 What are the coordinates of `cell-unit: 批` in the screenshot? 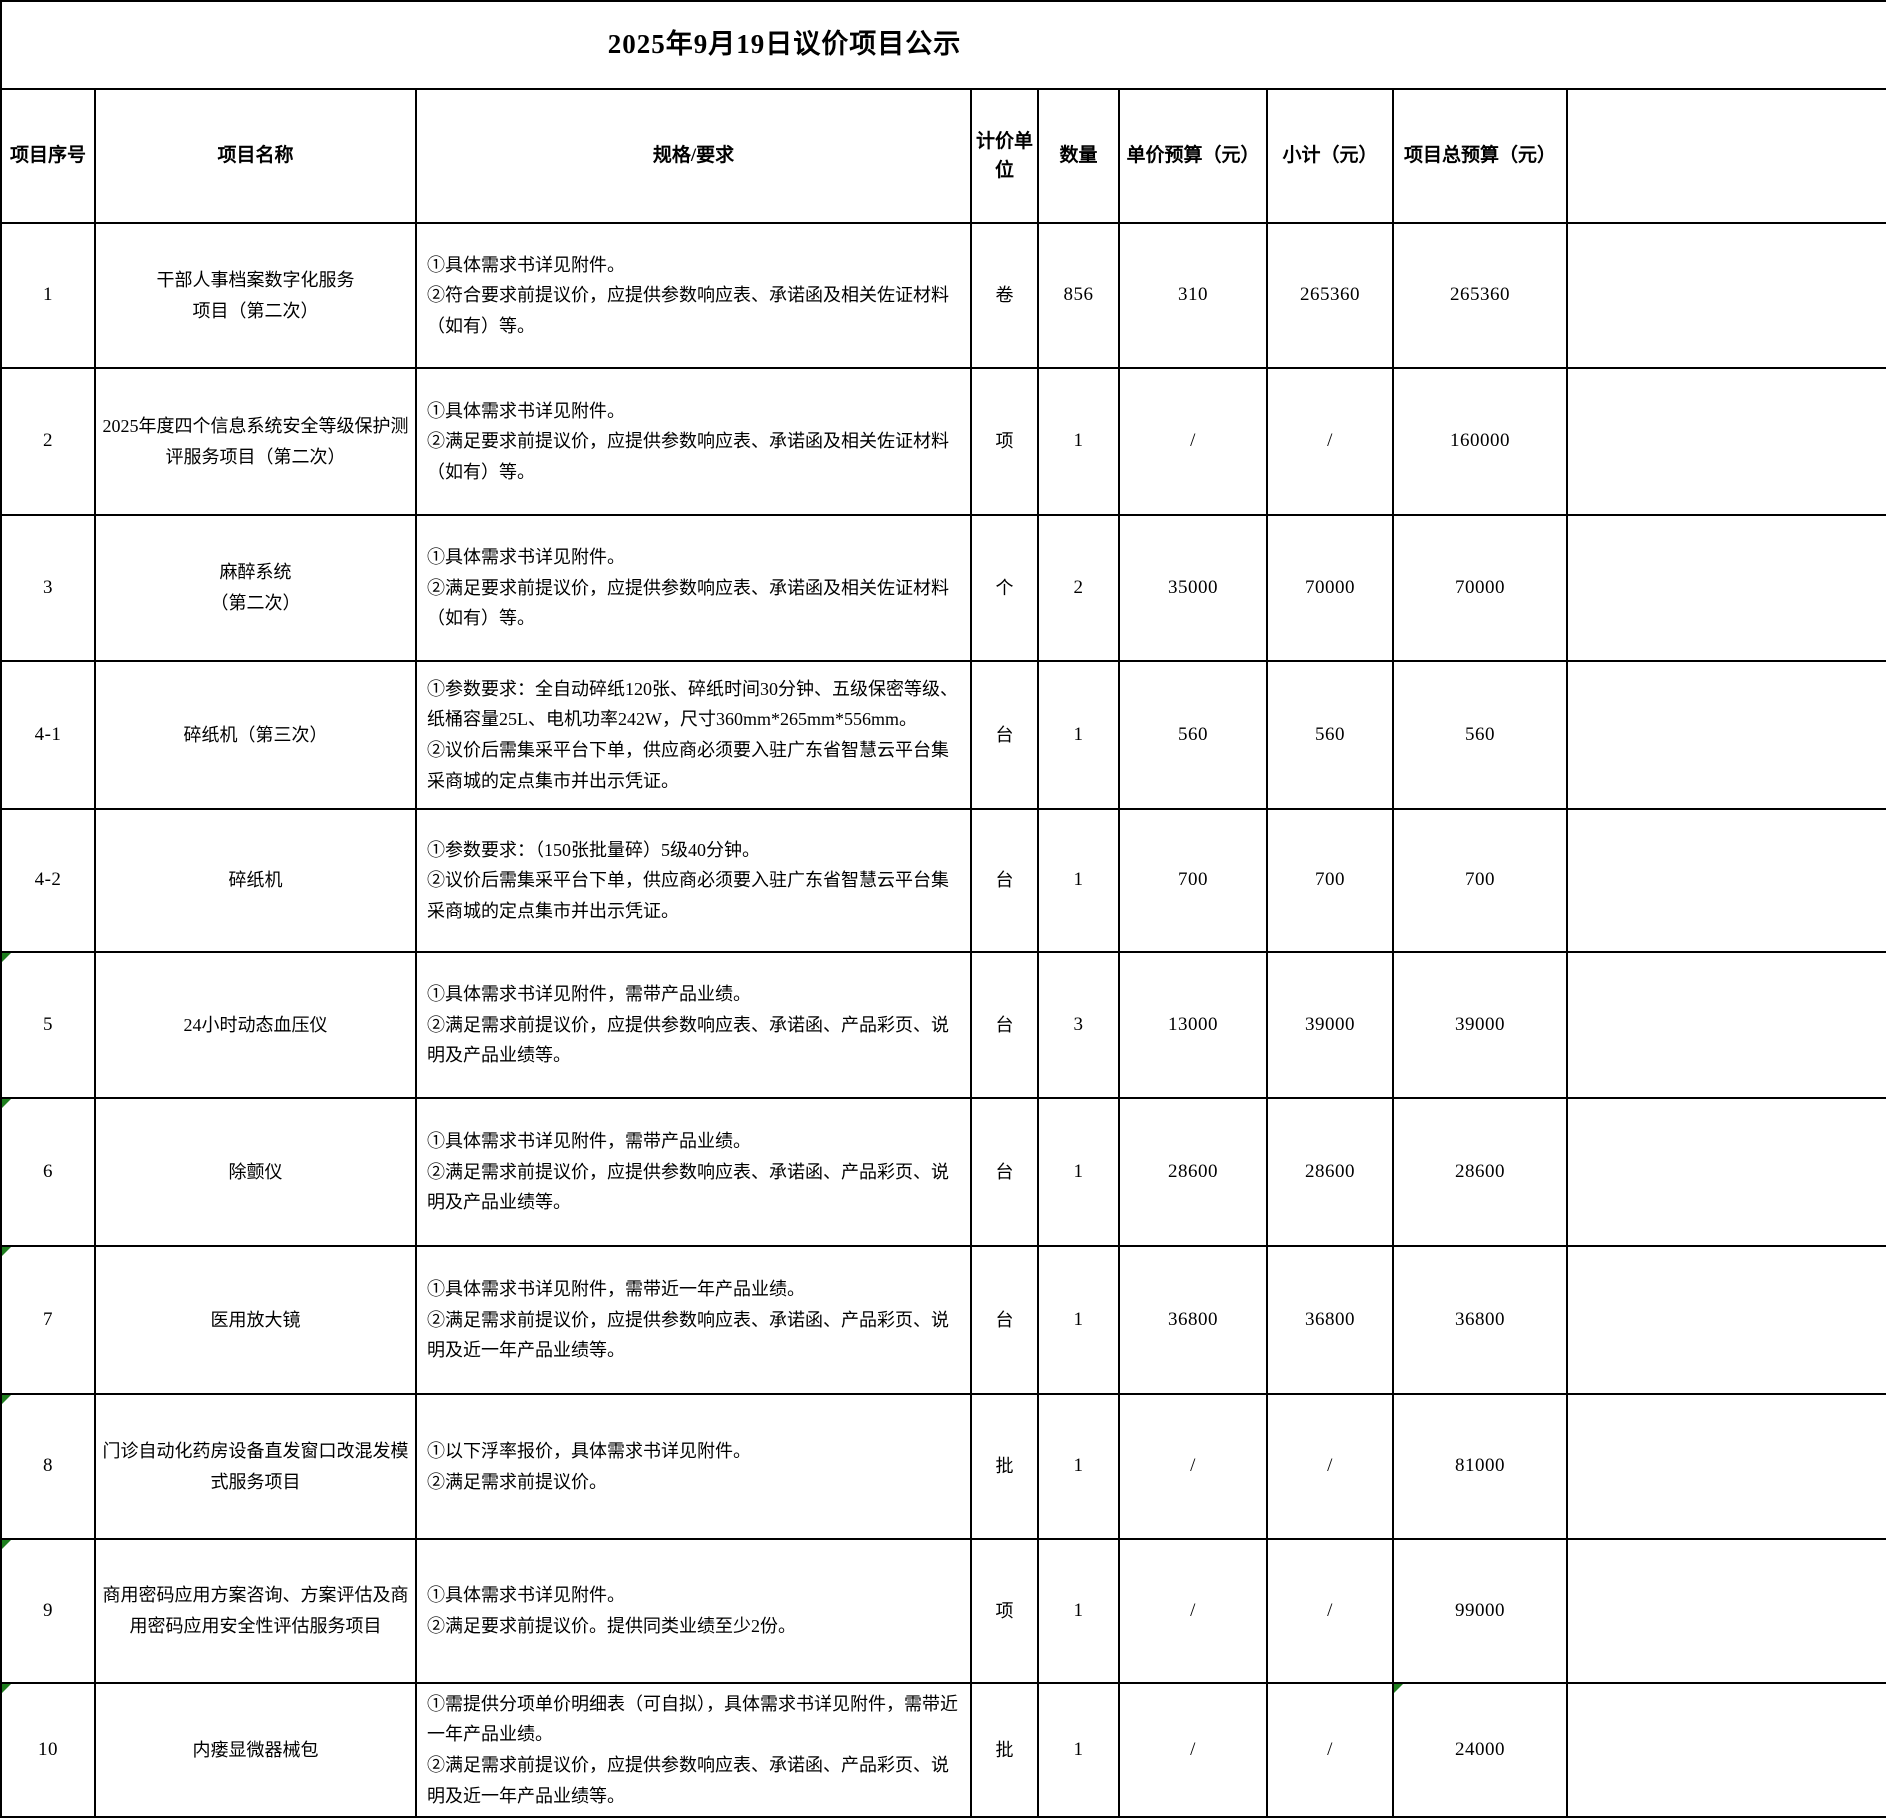 It's located at (1004, 1466).